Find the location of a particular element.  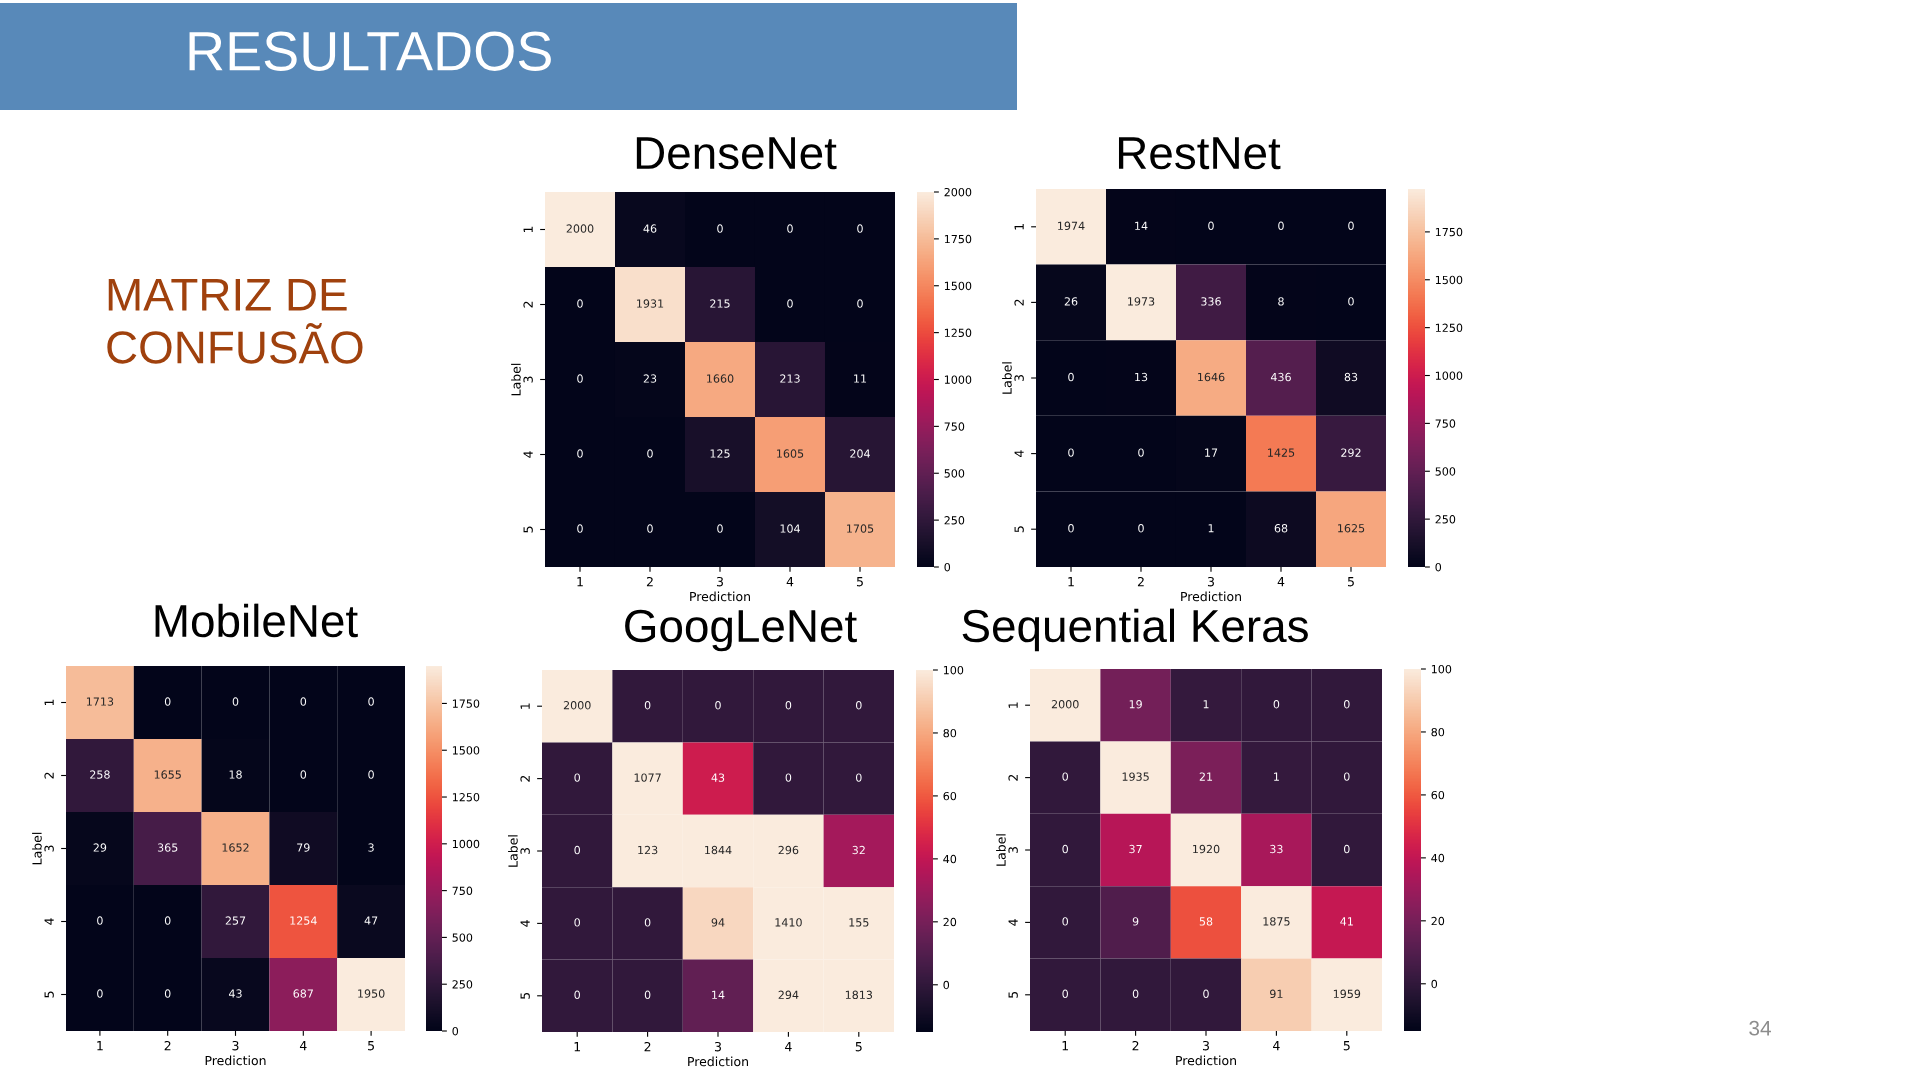

x-tick-label: 3 is located at coordinates (719, 581).